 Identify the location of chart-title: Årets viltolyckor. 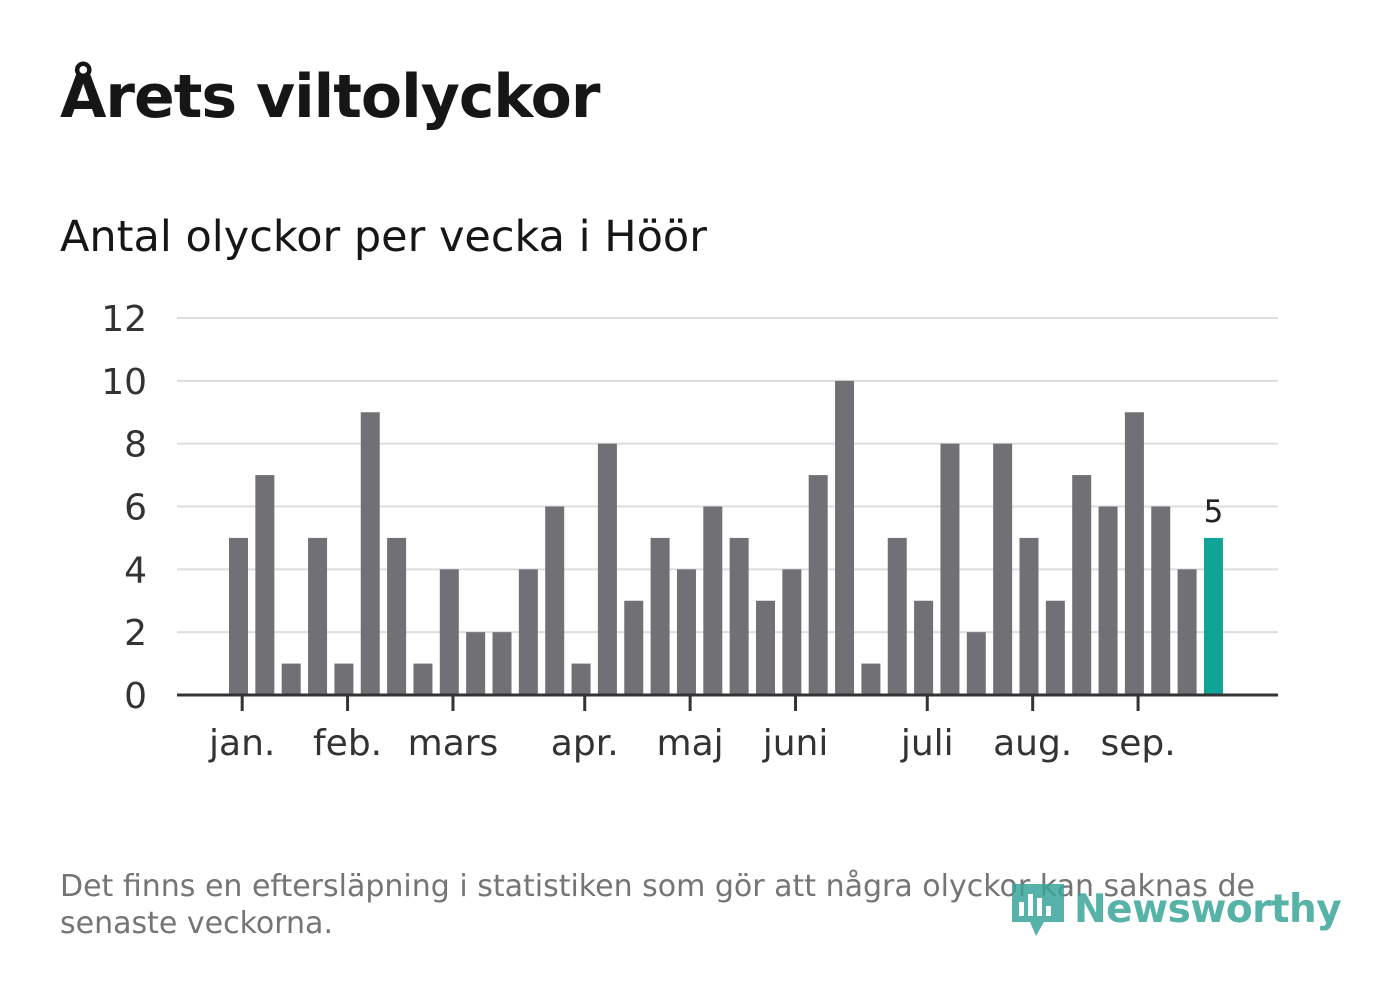
(330, 97).